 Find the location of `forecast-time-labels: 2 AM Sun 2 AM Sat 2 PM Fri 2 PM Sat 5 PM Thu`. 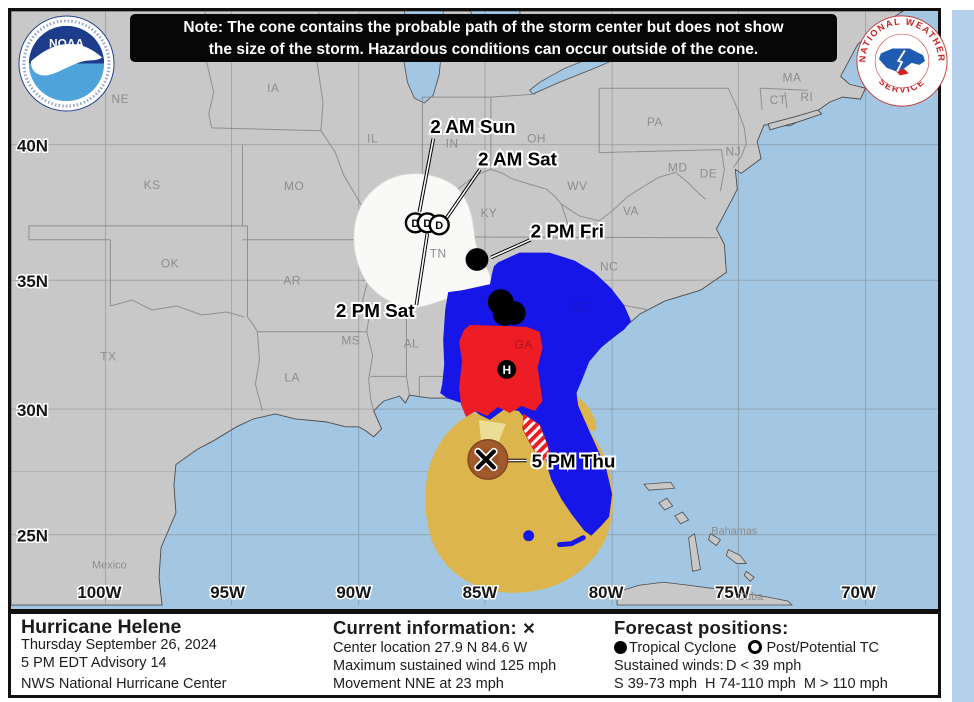

forecast-time-labels: 2 AM Sun 2 AM Sat 2 PM Fri 2 PM Sat 5 PM Thu is located at coordinates (476, 294).